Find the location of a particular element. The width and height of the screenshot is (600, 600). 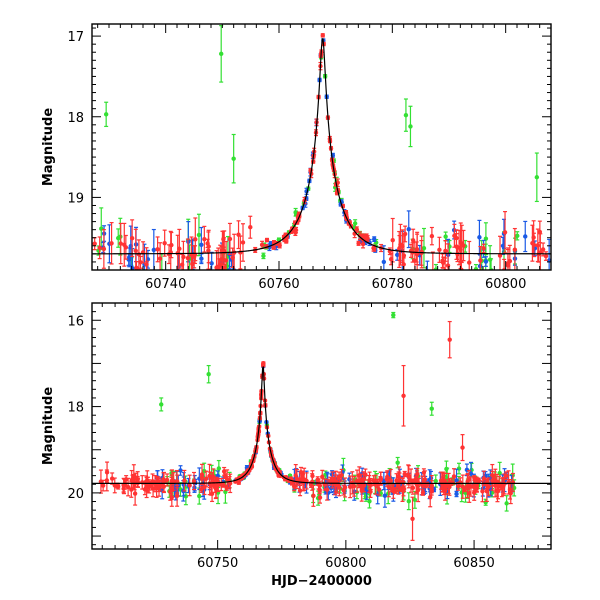

x-tick-label: 60800 is located at coordinates (345, 563).